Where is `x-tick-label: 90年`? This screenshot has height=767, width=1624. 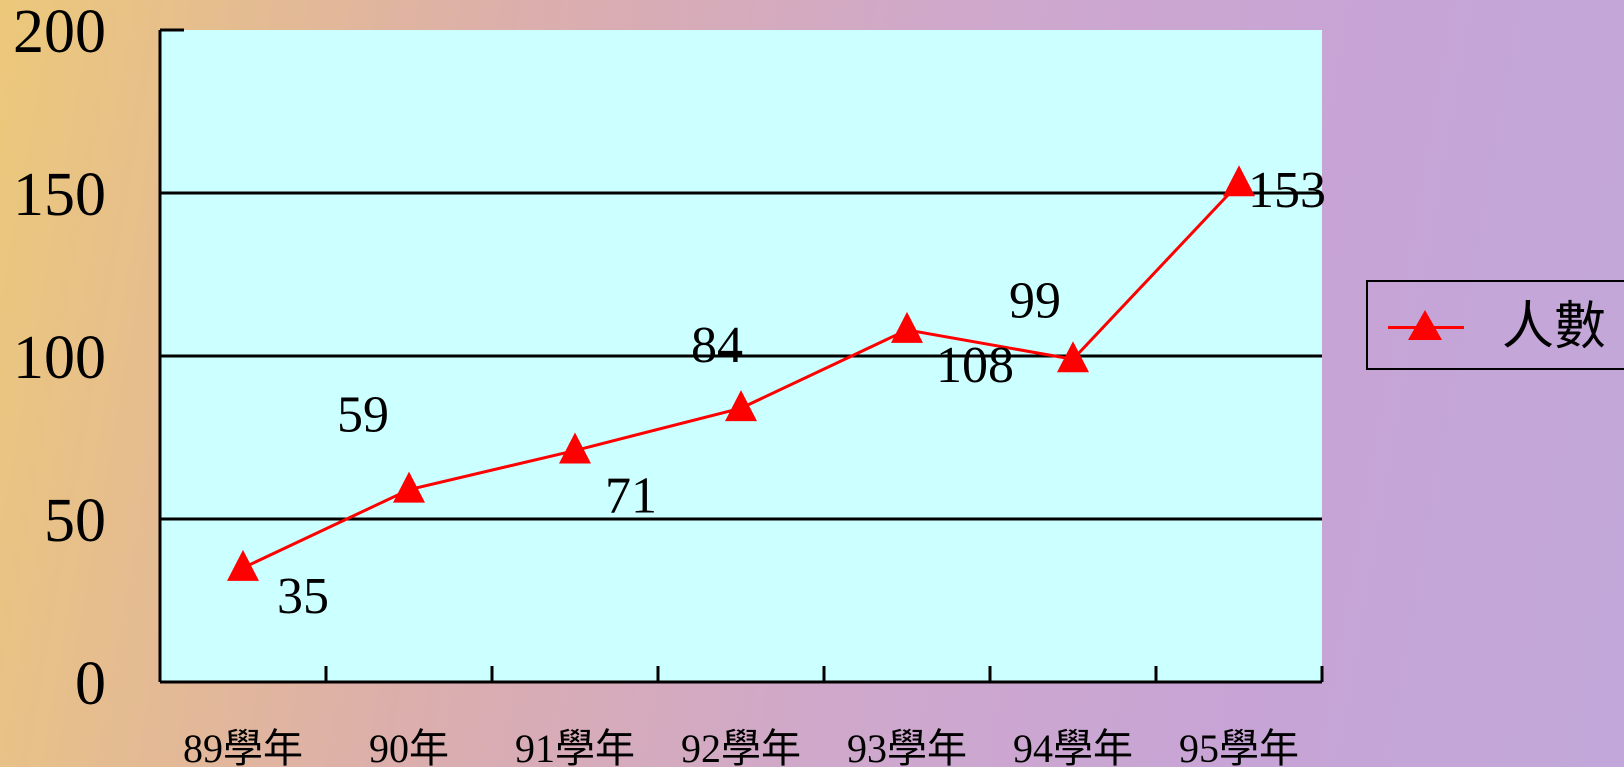
x-tick-label: 90年 is located at coordinates (409, 746).